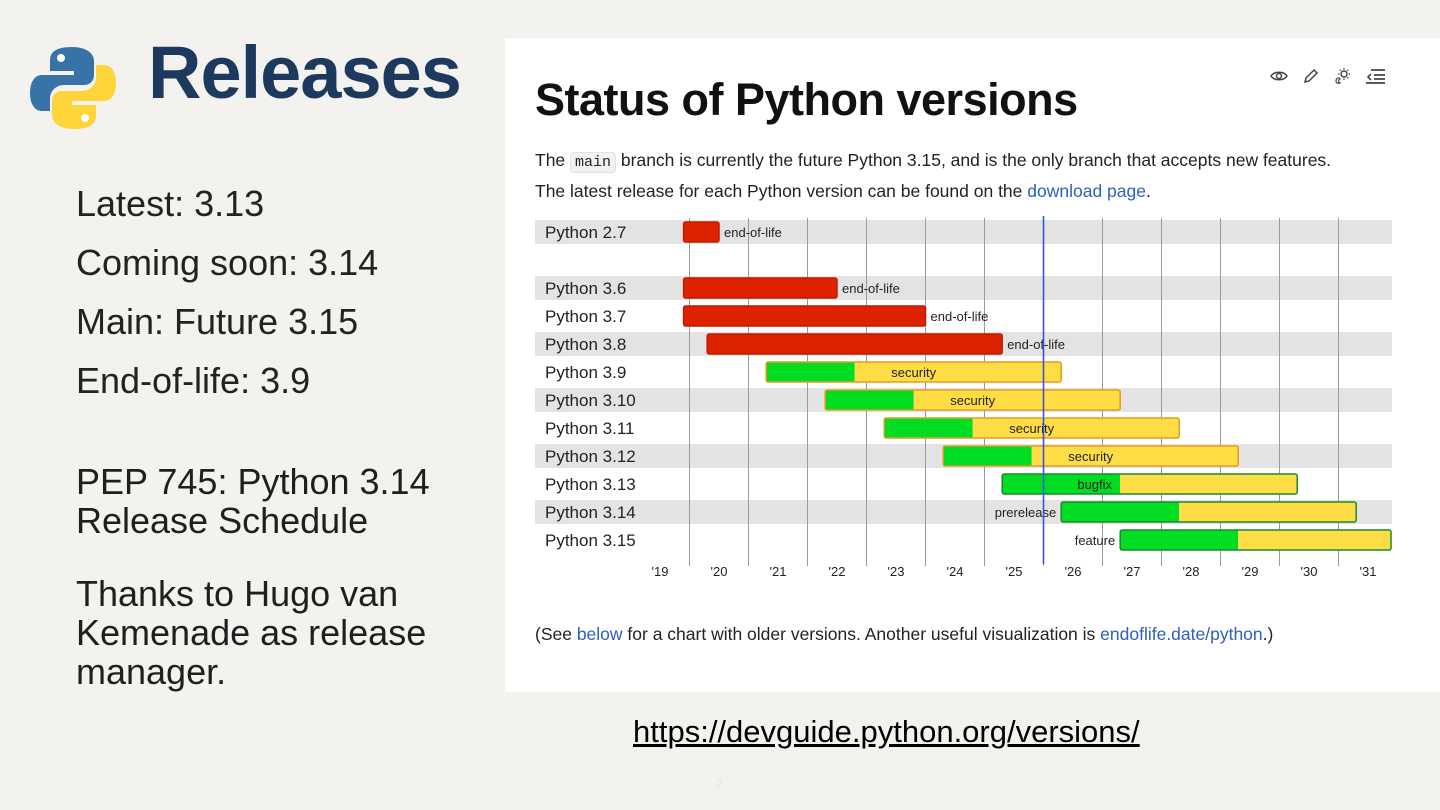 The height and width of the screenshot is (810, 1440). Describe the element at coordinates (806, 99) in the screenshot. I see `page-title: Status of Python versions` at that location.